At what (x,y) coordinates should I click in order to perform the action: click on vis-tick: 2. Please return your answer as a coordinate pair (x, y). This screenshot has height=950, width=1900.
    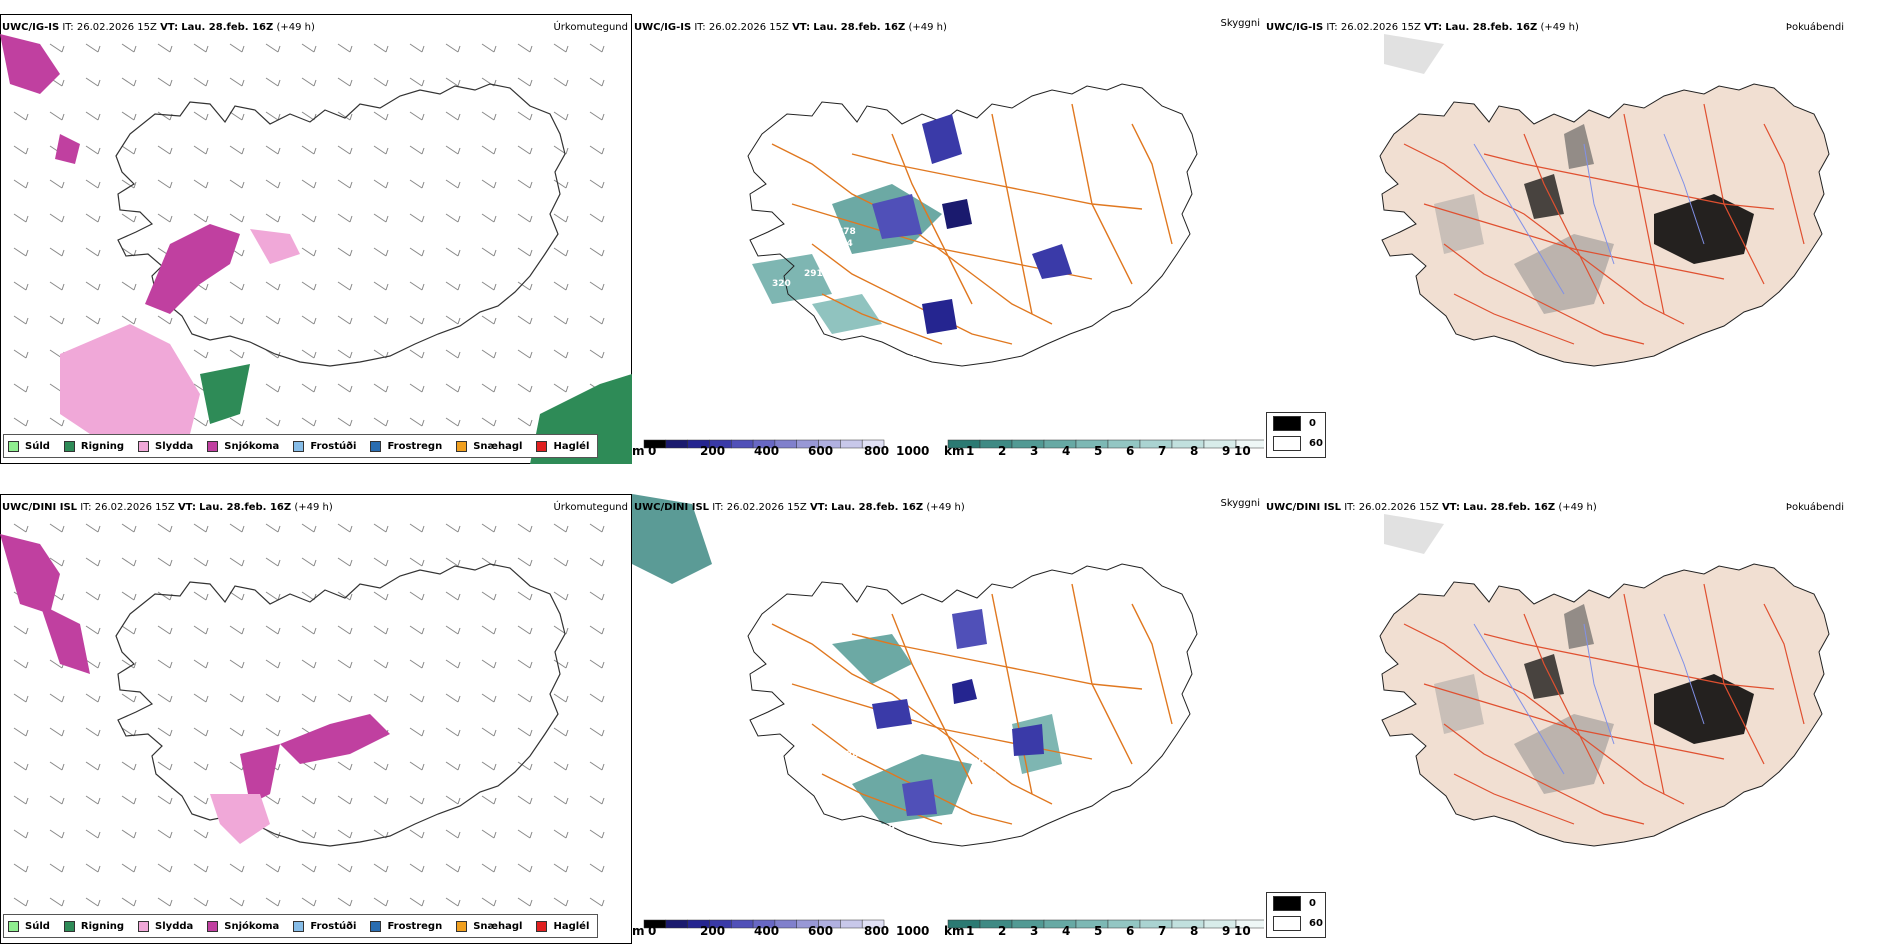
    Looking at the image, I should click on (1002, 451).